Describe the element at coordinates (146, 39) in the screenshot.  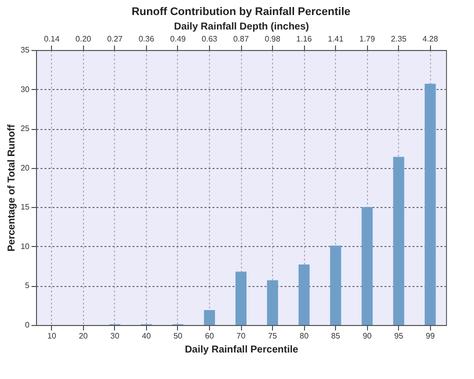
I see `text: 0.36` at that location.